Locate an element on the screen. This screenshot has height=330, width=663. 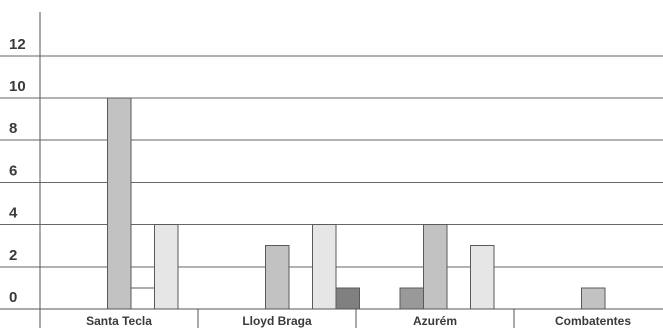
y-tick-label: 8 is located at coordinates (13, 128).